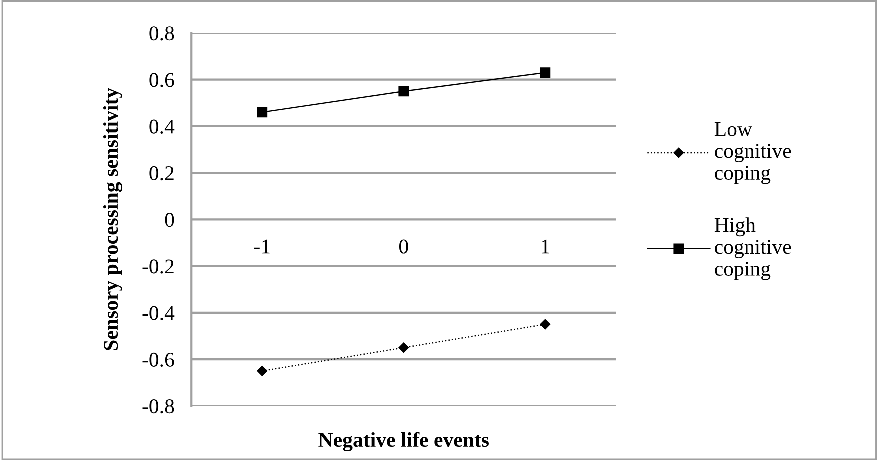 Image resolution: width=879 pixels, height=461 pixels. Describe the element at coordinates (546, 247) in the screenshot. I see `x-tick-label: 1` at that location.